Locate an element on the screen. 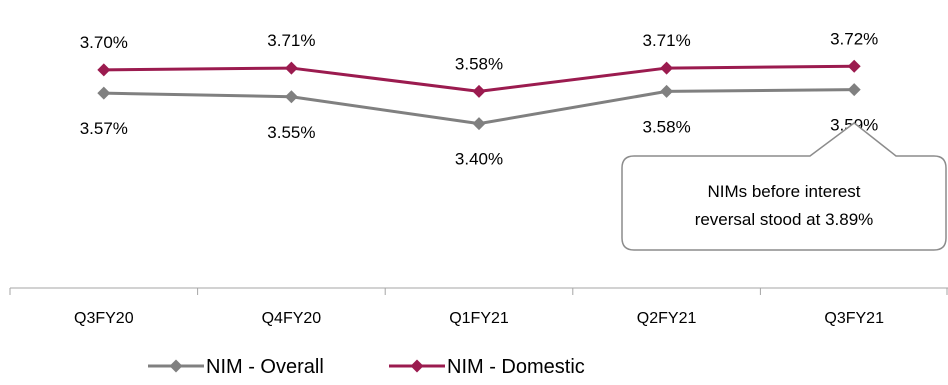 This screenshot has height=385, width=948. x-tick-label: Q2FY21 is located at coordinates (667, 318).